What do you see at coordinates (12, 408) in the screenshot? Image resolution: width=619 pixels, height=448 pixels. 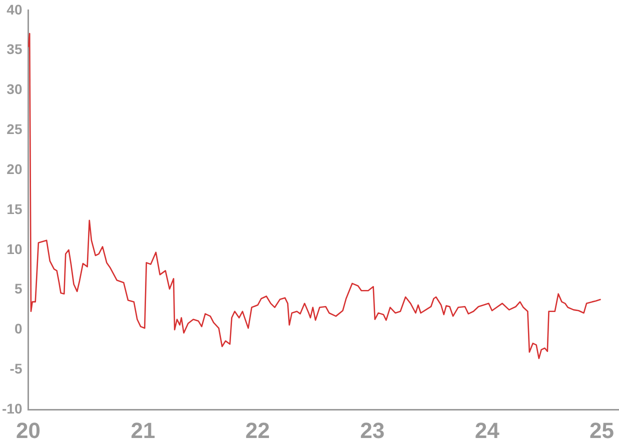 I see `y-tick-label: -10` at bounding box center [12, 408].